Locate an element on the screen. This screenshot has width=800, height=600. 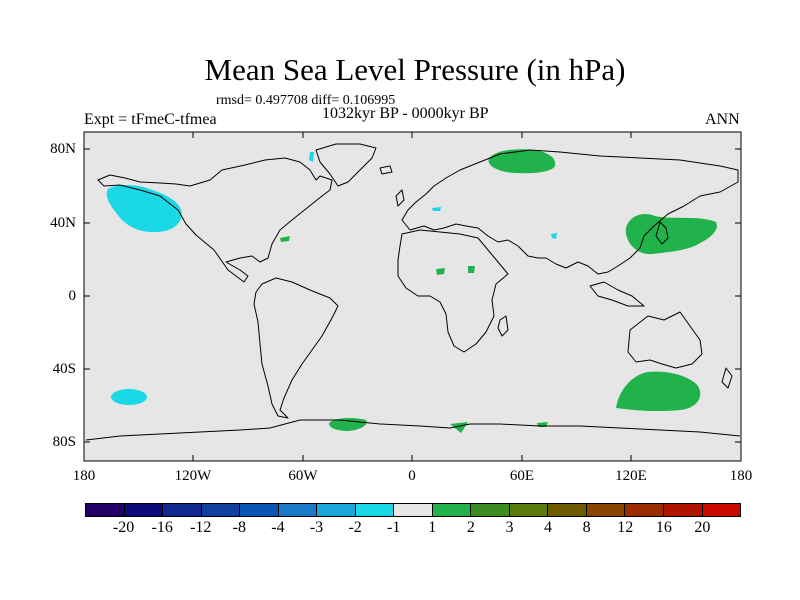
lat-label-80n: 80N is located at coordinates (63, 149).